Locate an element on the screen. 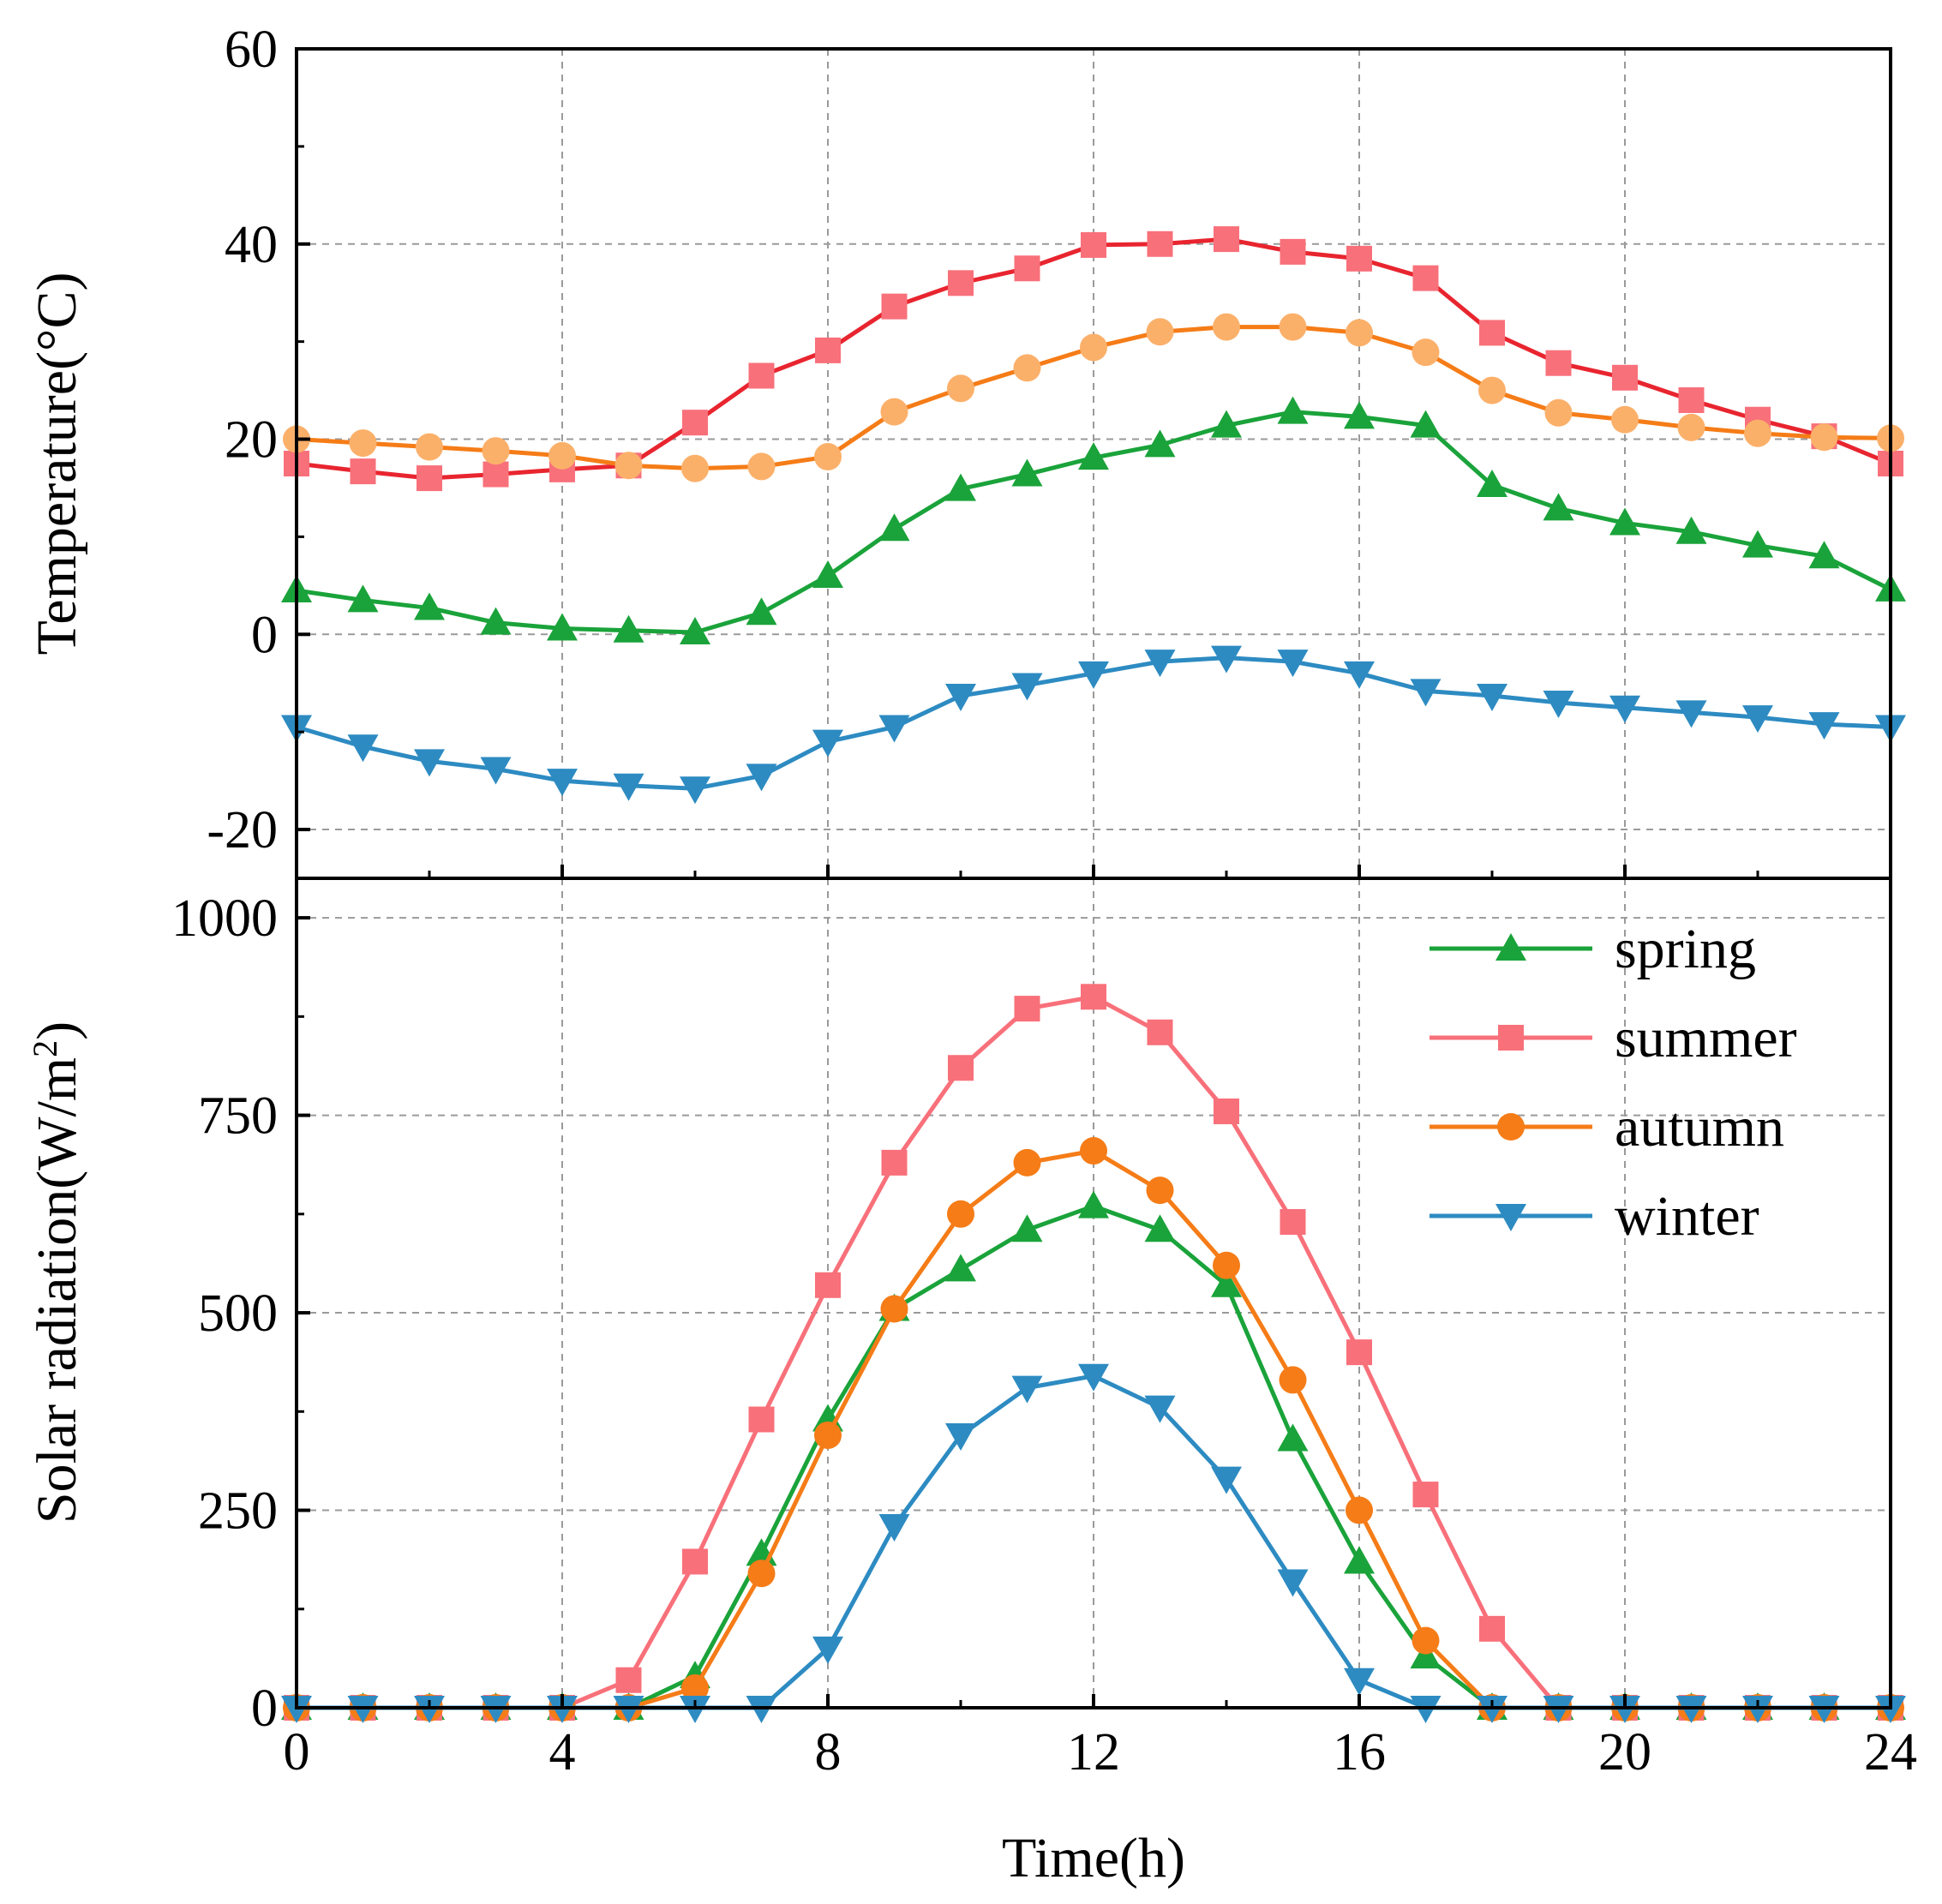 The image size is (1942, 1904). legend-spring-marker is located at coordinates (1510, 947).